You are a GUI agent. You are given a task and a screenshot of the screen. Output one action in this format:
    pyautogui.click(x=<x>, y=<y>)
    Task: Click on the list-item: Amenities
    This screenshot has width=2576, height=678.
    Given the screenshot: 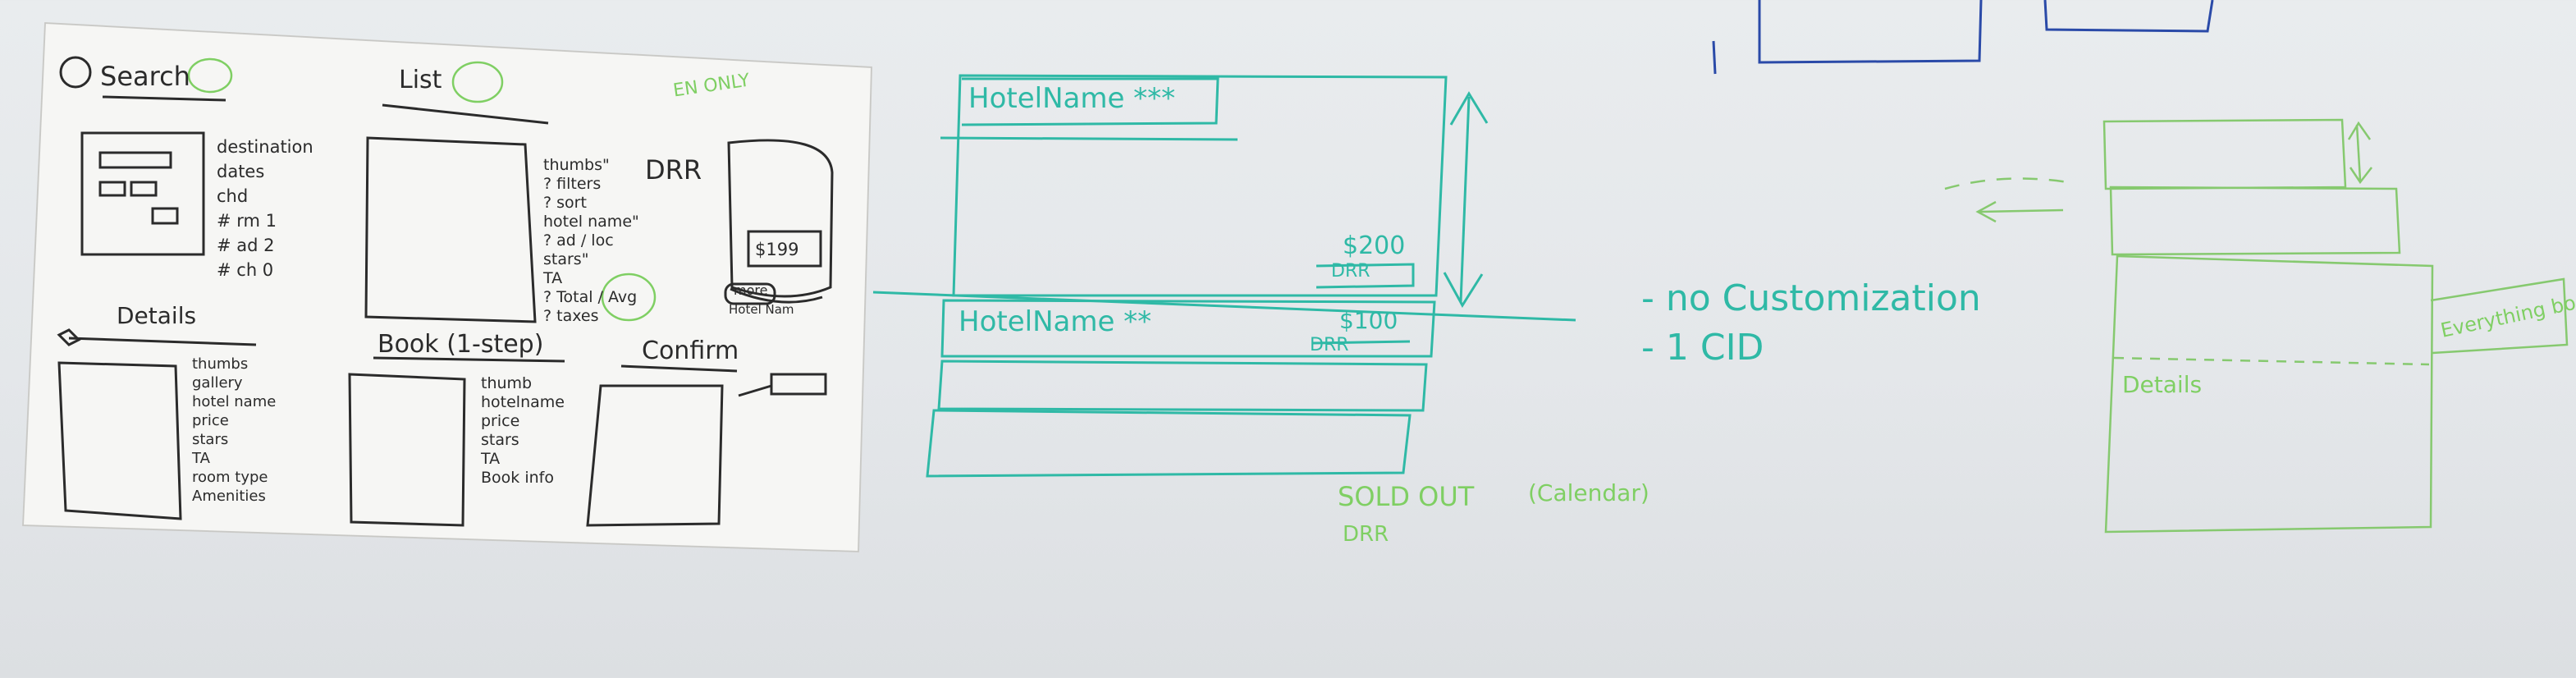 What is the action you would take?
    pyautogui.click(x=229, y=496)
    